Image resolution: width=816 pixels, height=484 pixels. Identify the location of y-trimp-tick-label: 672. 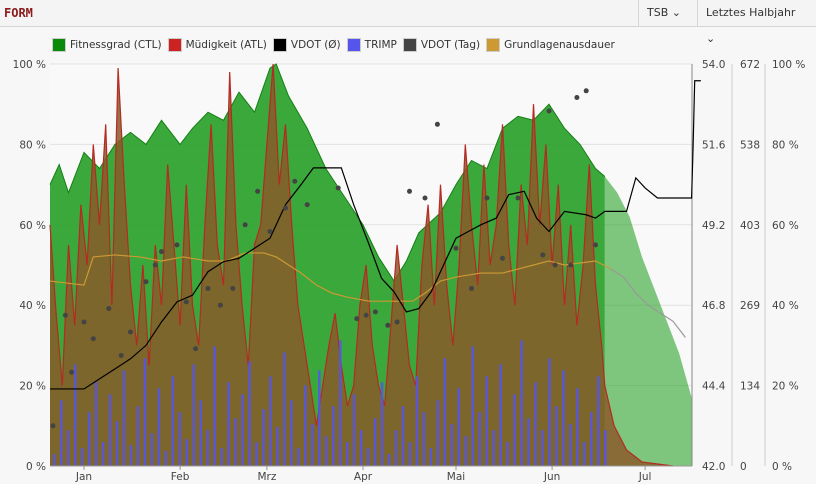
(750, 65).